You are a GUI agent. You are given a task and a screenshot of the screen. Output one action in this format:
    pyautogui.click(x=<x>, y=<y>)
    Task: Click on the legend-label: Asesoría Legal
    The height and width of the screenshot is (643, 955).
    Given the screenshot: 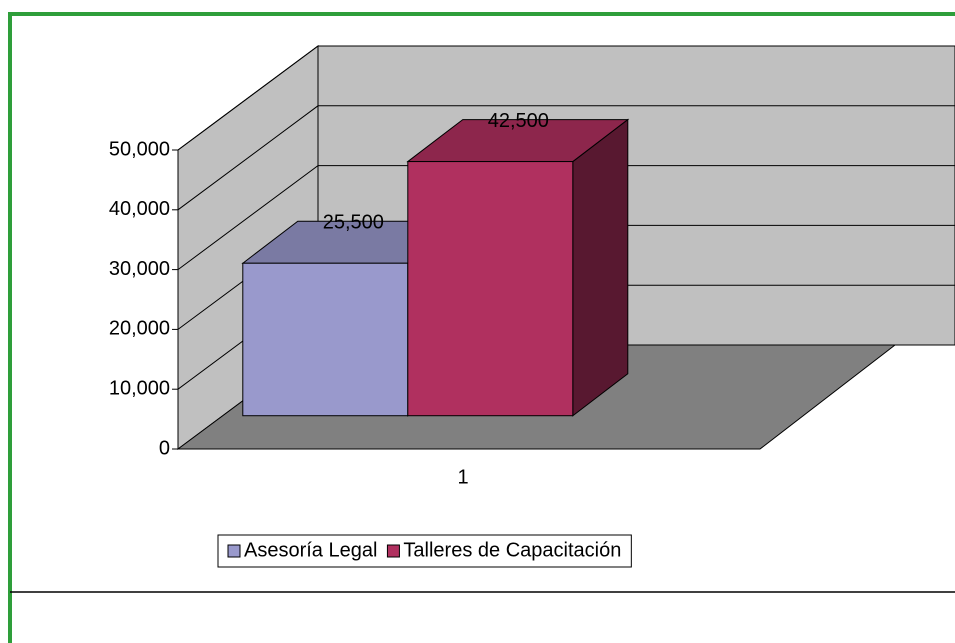 What is the action you would take?
    pyautogui.click(x=310, y=550)
    